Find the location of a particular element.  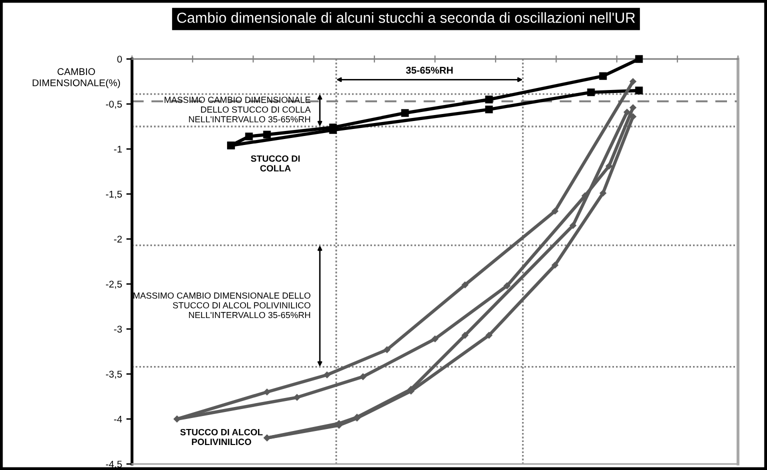

y-tick-label: -1 is located at coordinates (118, 149).